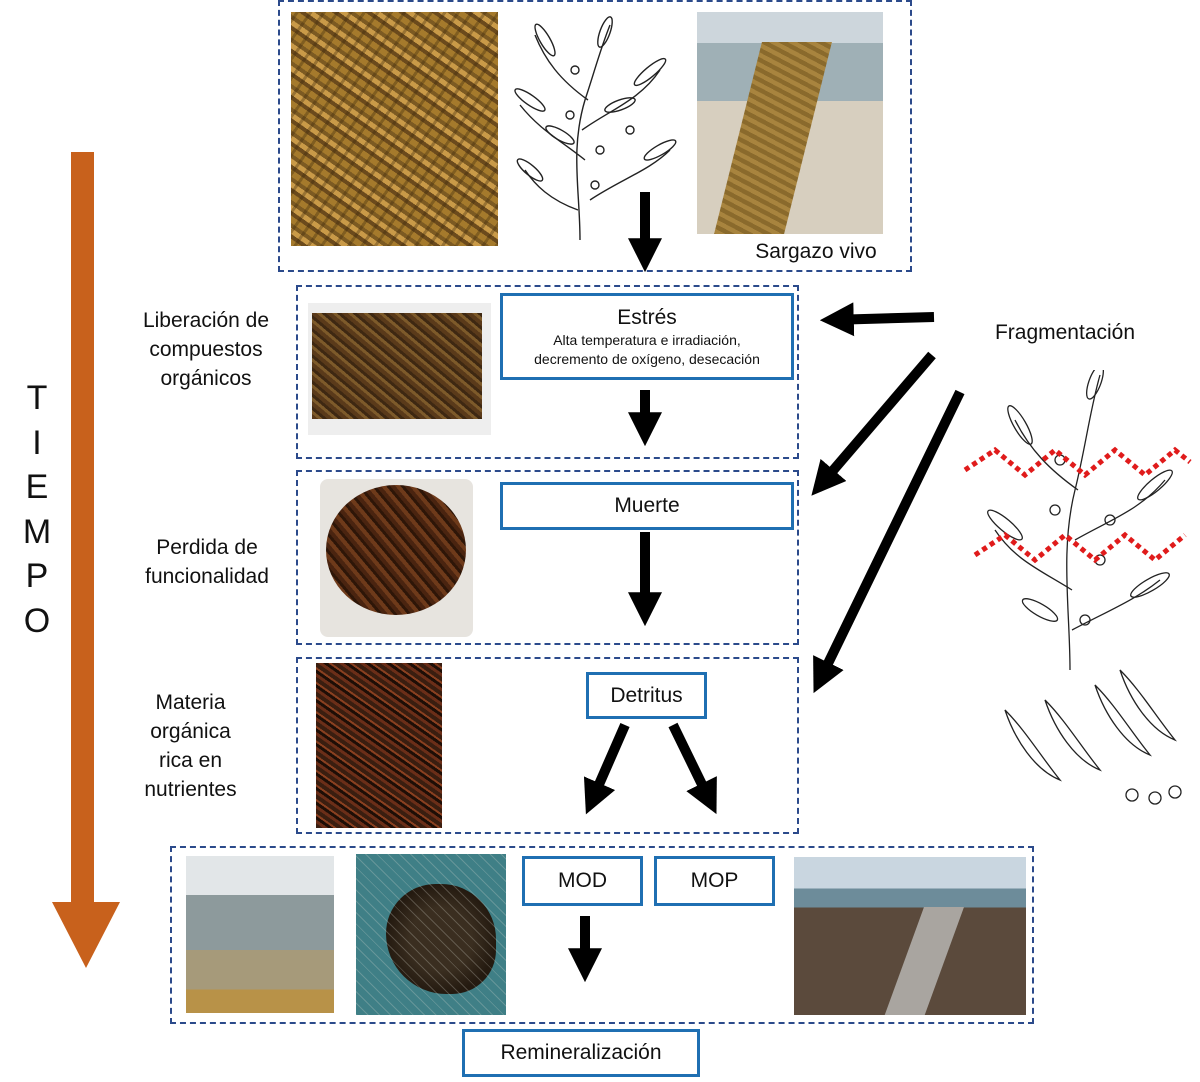 The image size is (1200, 1082). What do you see at coordinates (602, 935) in the screenshot?
I see `bottom-panel` at bounding box center [602, 935].